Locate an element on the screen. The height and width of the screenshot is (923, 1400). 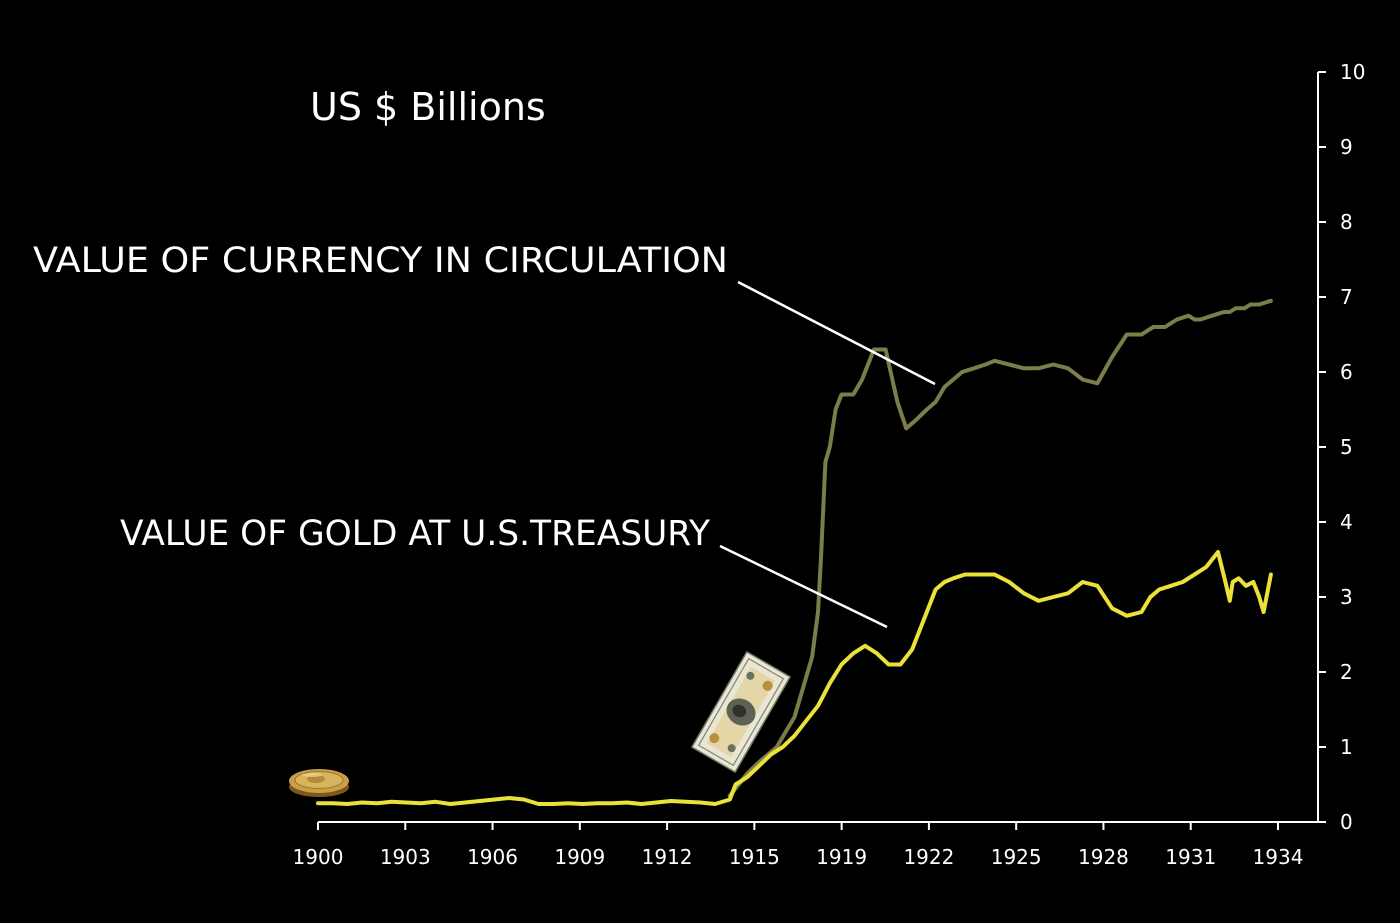
y-tick-label: 8 is located at coordinates (1346, 222).